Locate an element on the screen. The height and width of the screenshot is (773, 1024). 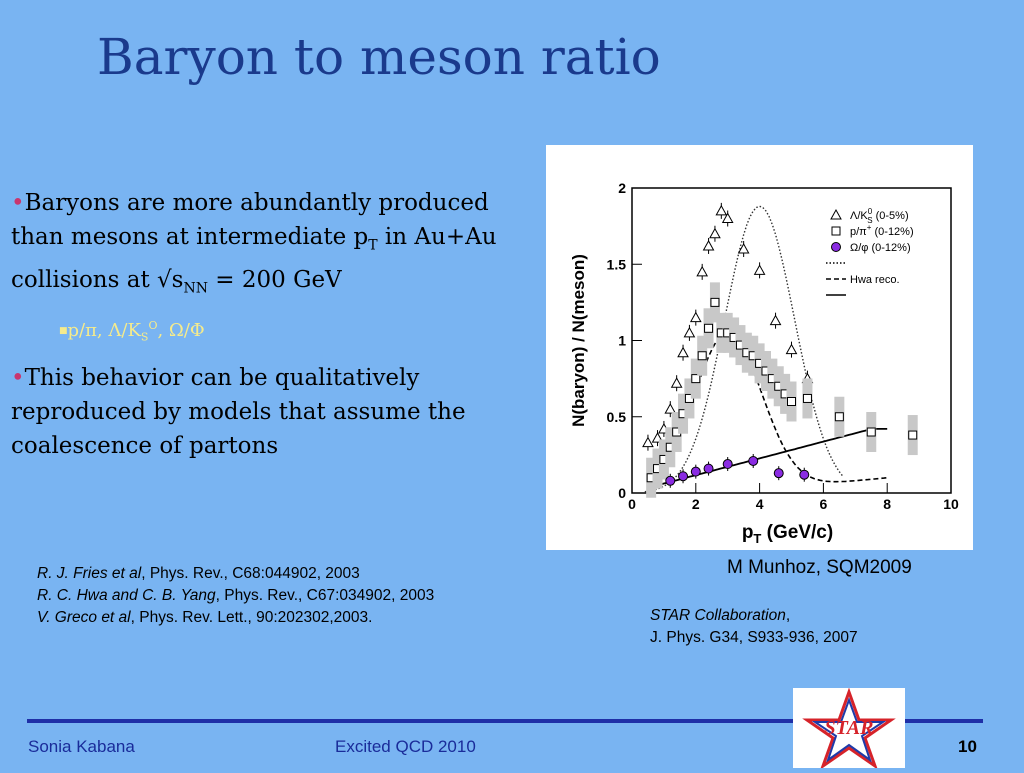
sub-bullet-sup: O is located at coordinates (153, 326).